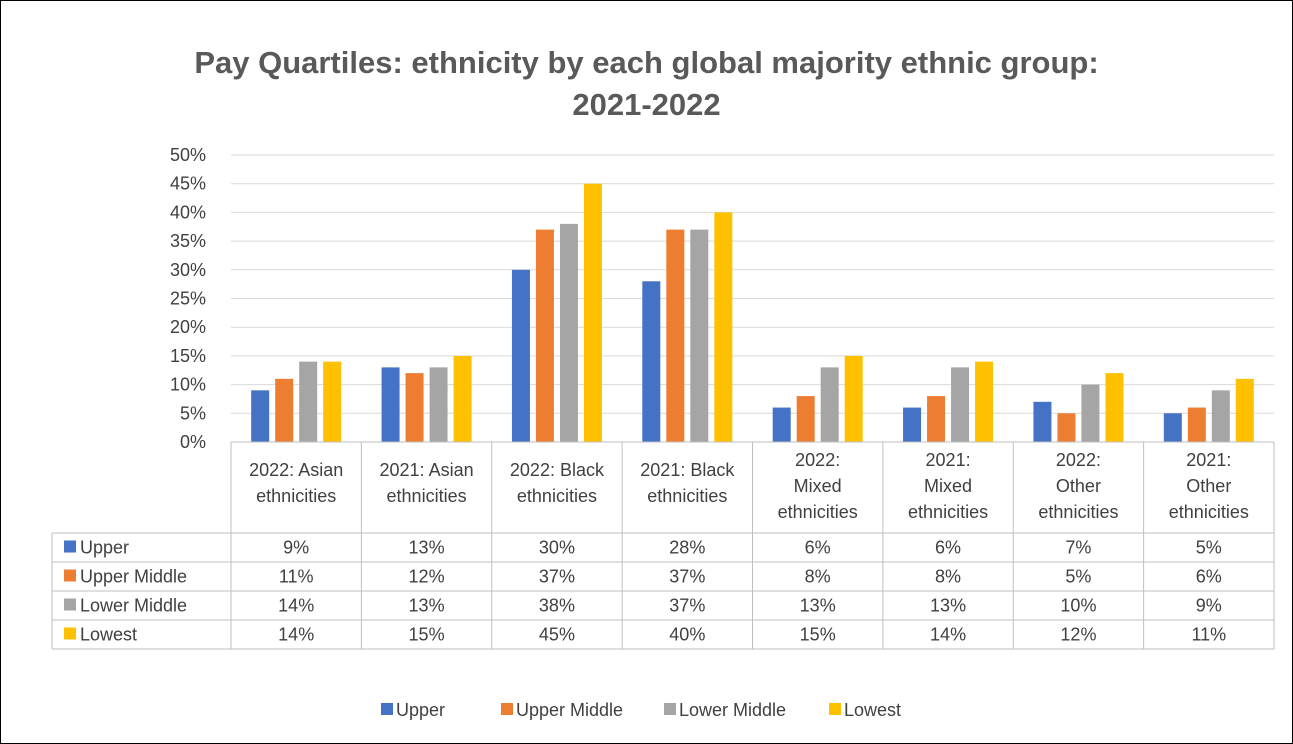  What do you see at coordinates (818, 486) in the screenshot?
I see `category-label: Mixed` at bounding box center [818, 486].